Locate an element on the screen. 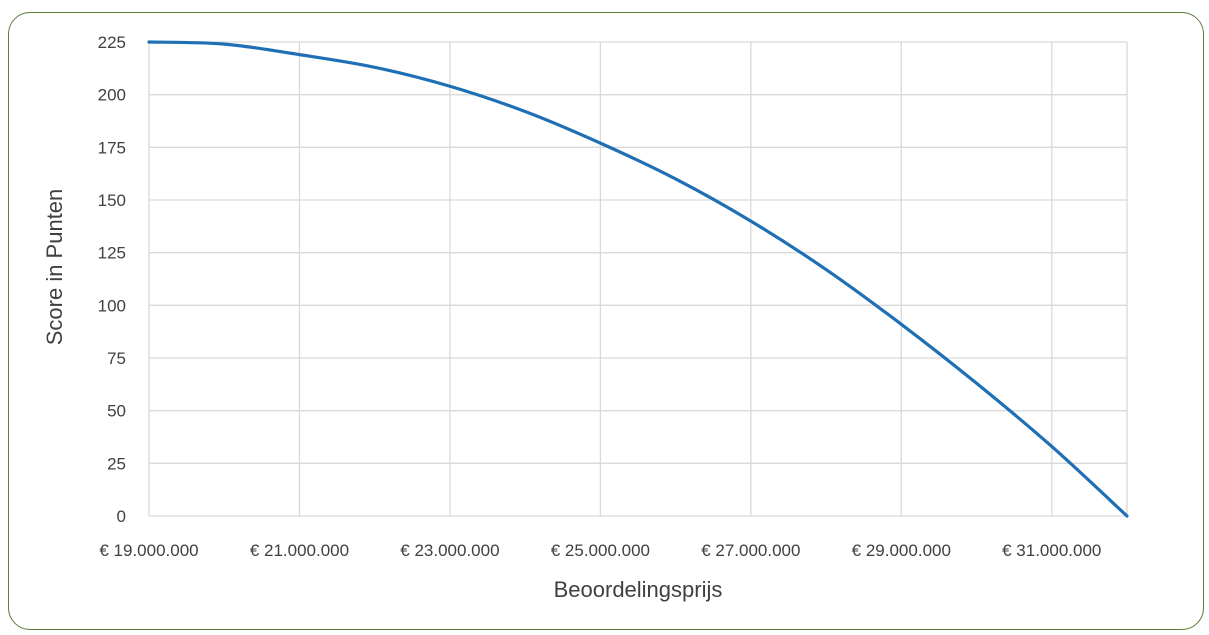 The width and height of the screenshot is (1209, 635). y-tick-label: 75 is located at coordinates (116, 358).